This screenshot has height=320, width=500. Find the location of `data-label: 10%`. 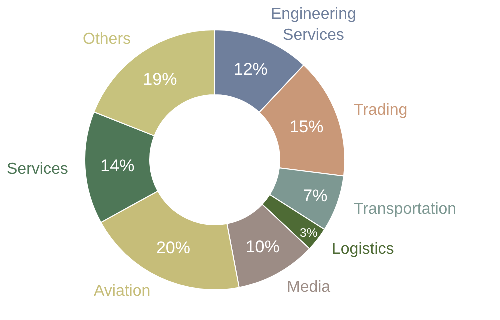

data-label: 10% is located at coordinates (263, 247).